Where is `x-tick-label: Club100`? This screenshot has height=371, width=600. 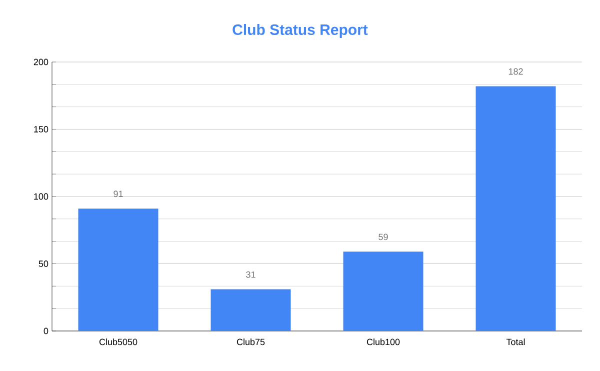 x-tick-label: Club100 is located at coordinates (383, 342).